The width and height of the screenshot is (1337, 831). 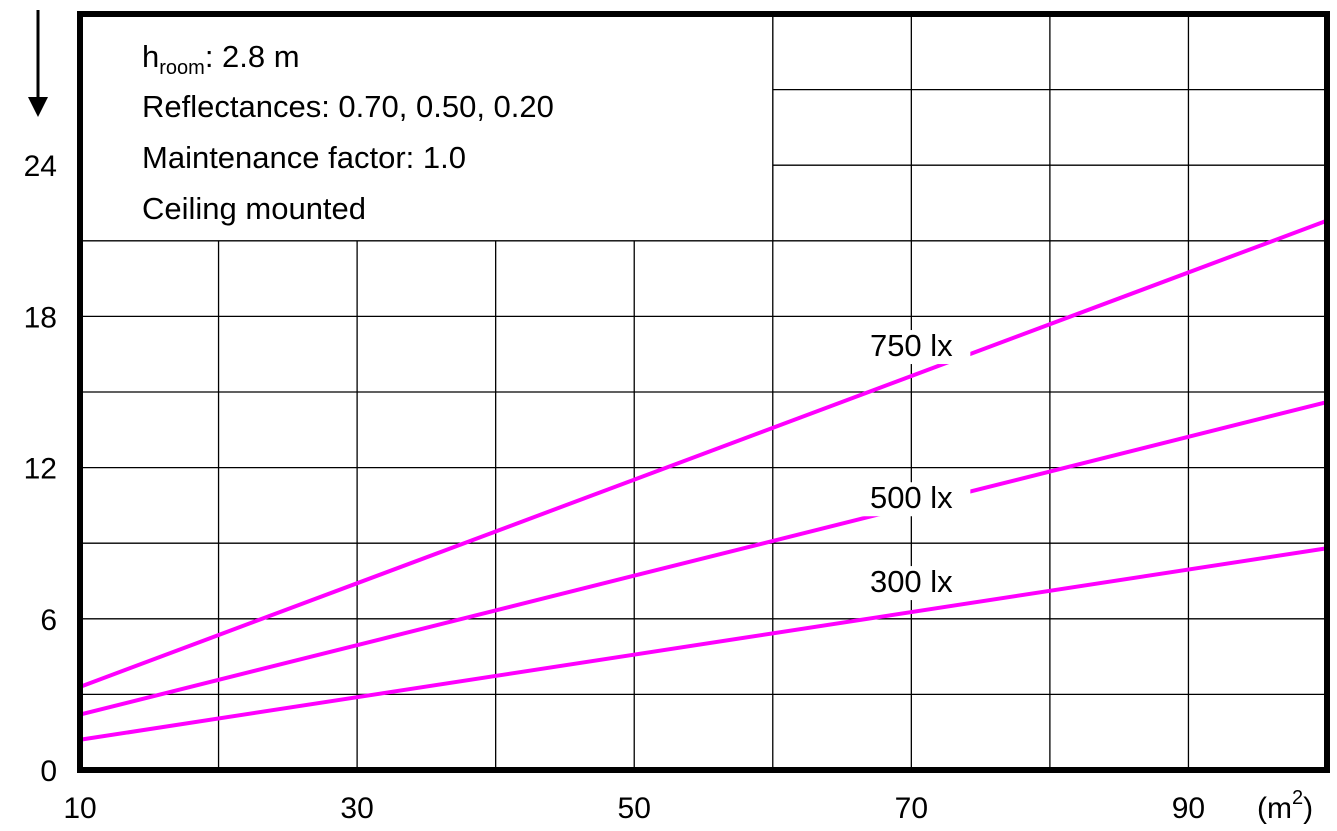 I want to click on x-tick-label: 90, so click(x=1188, y=808).